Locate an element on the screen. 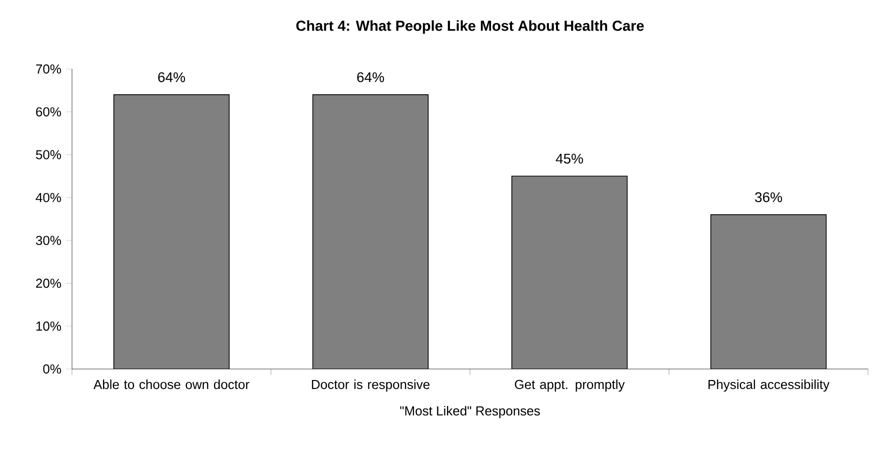  y-tick-label: 10% is located at coordinates (48, 326).